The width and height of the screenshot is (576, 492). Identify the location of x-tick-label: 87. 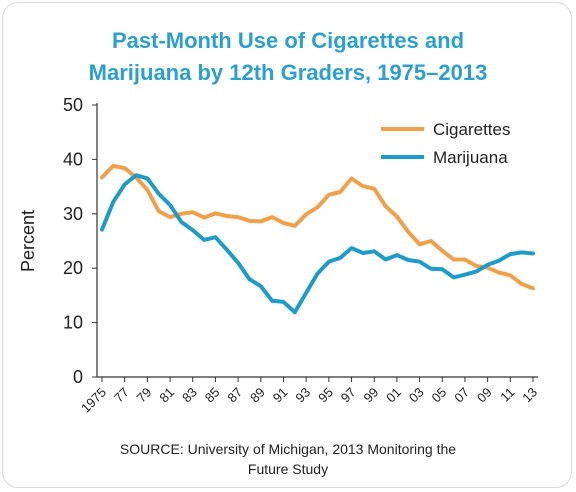
(234, 395).